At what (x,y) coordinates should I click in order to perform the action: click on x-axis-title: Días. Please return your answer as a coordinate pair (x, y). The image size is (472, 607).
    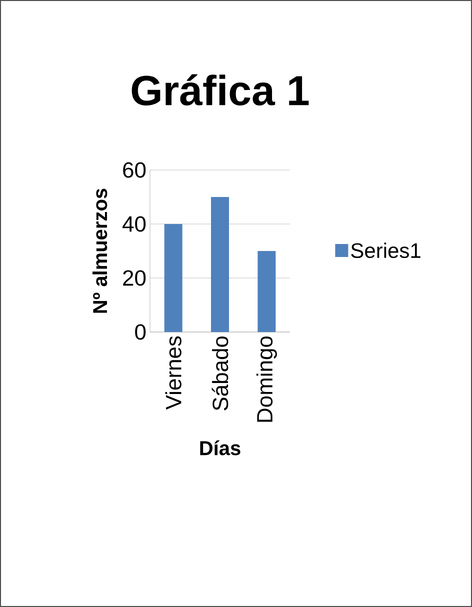
    Looking at the image, I should click on (220, 448).